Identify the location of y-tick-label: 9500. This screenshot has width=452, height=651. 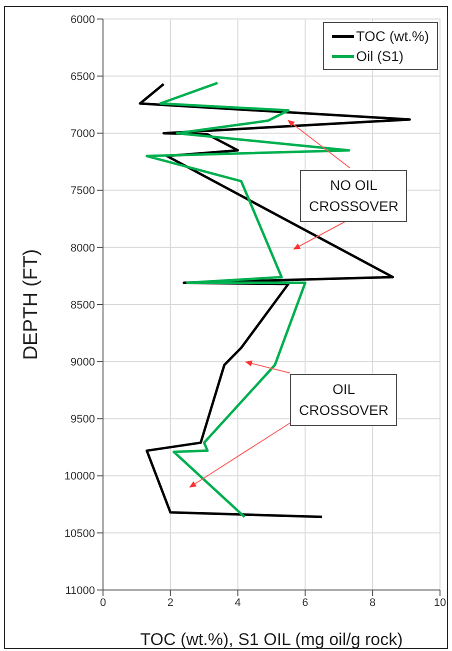
(82, 420).